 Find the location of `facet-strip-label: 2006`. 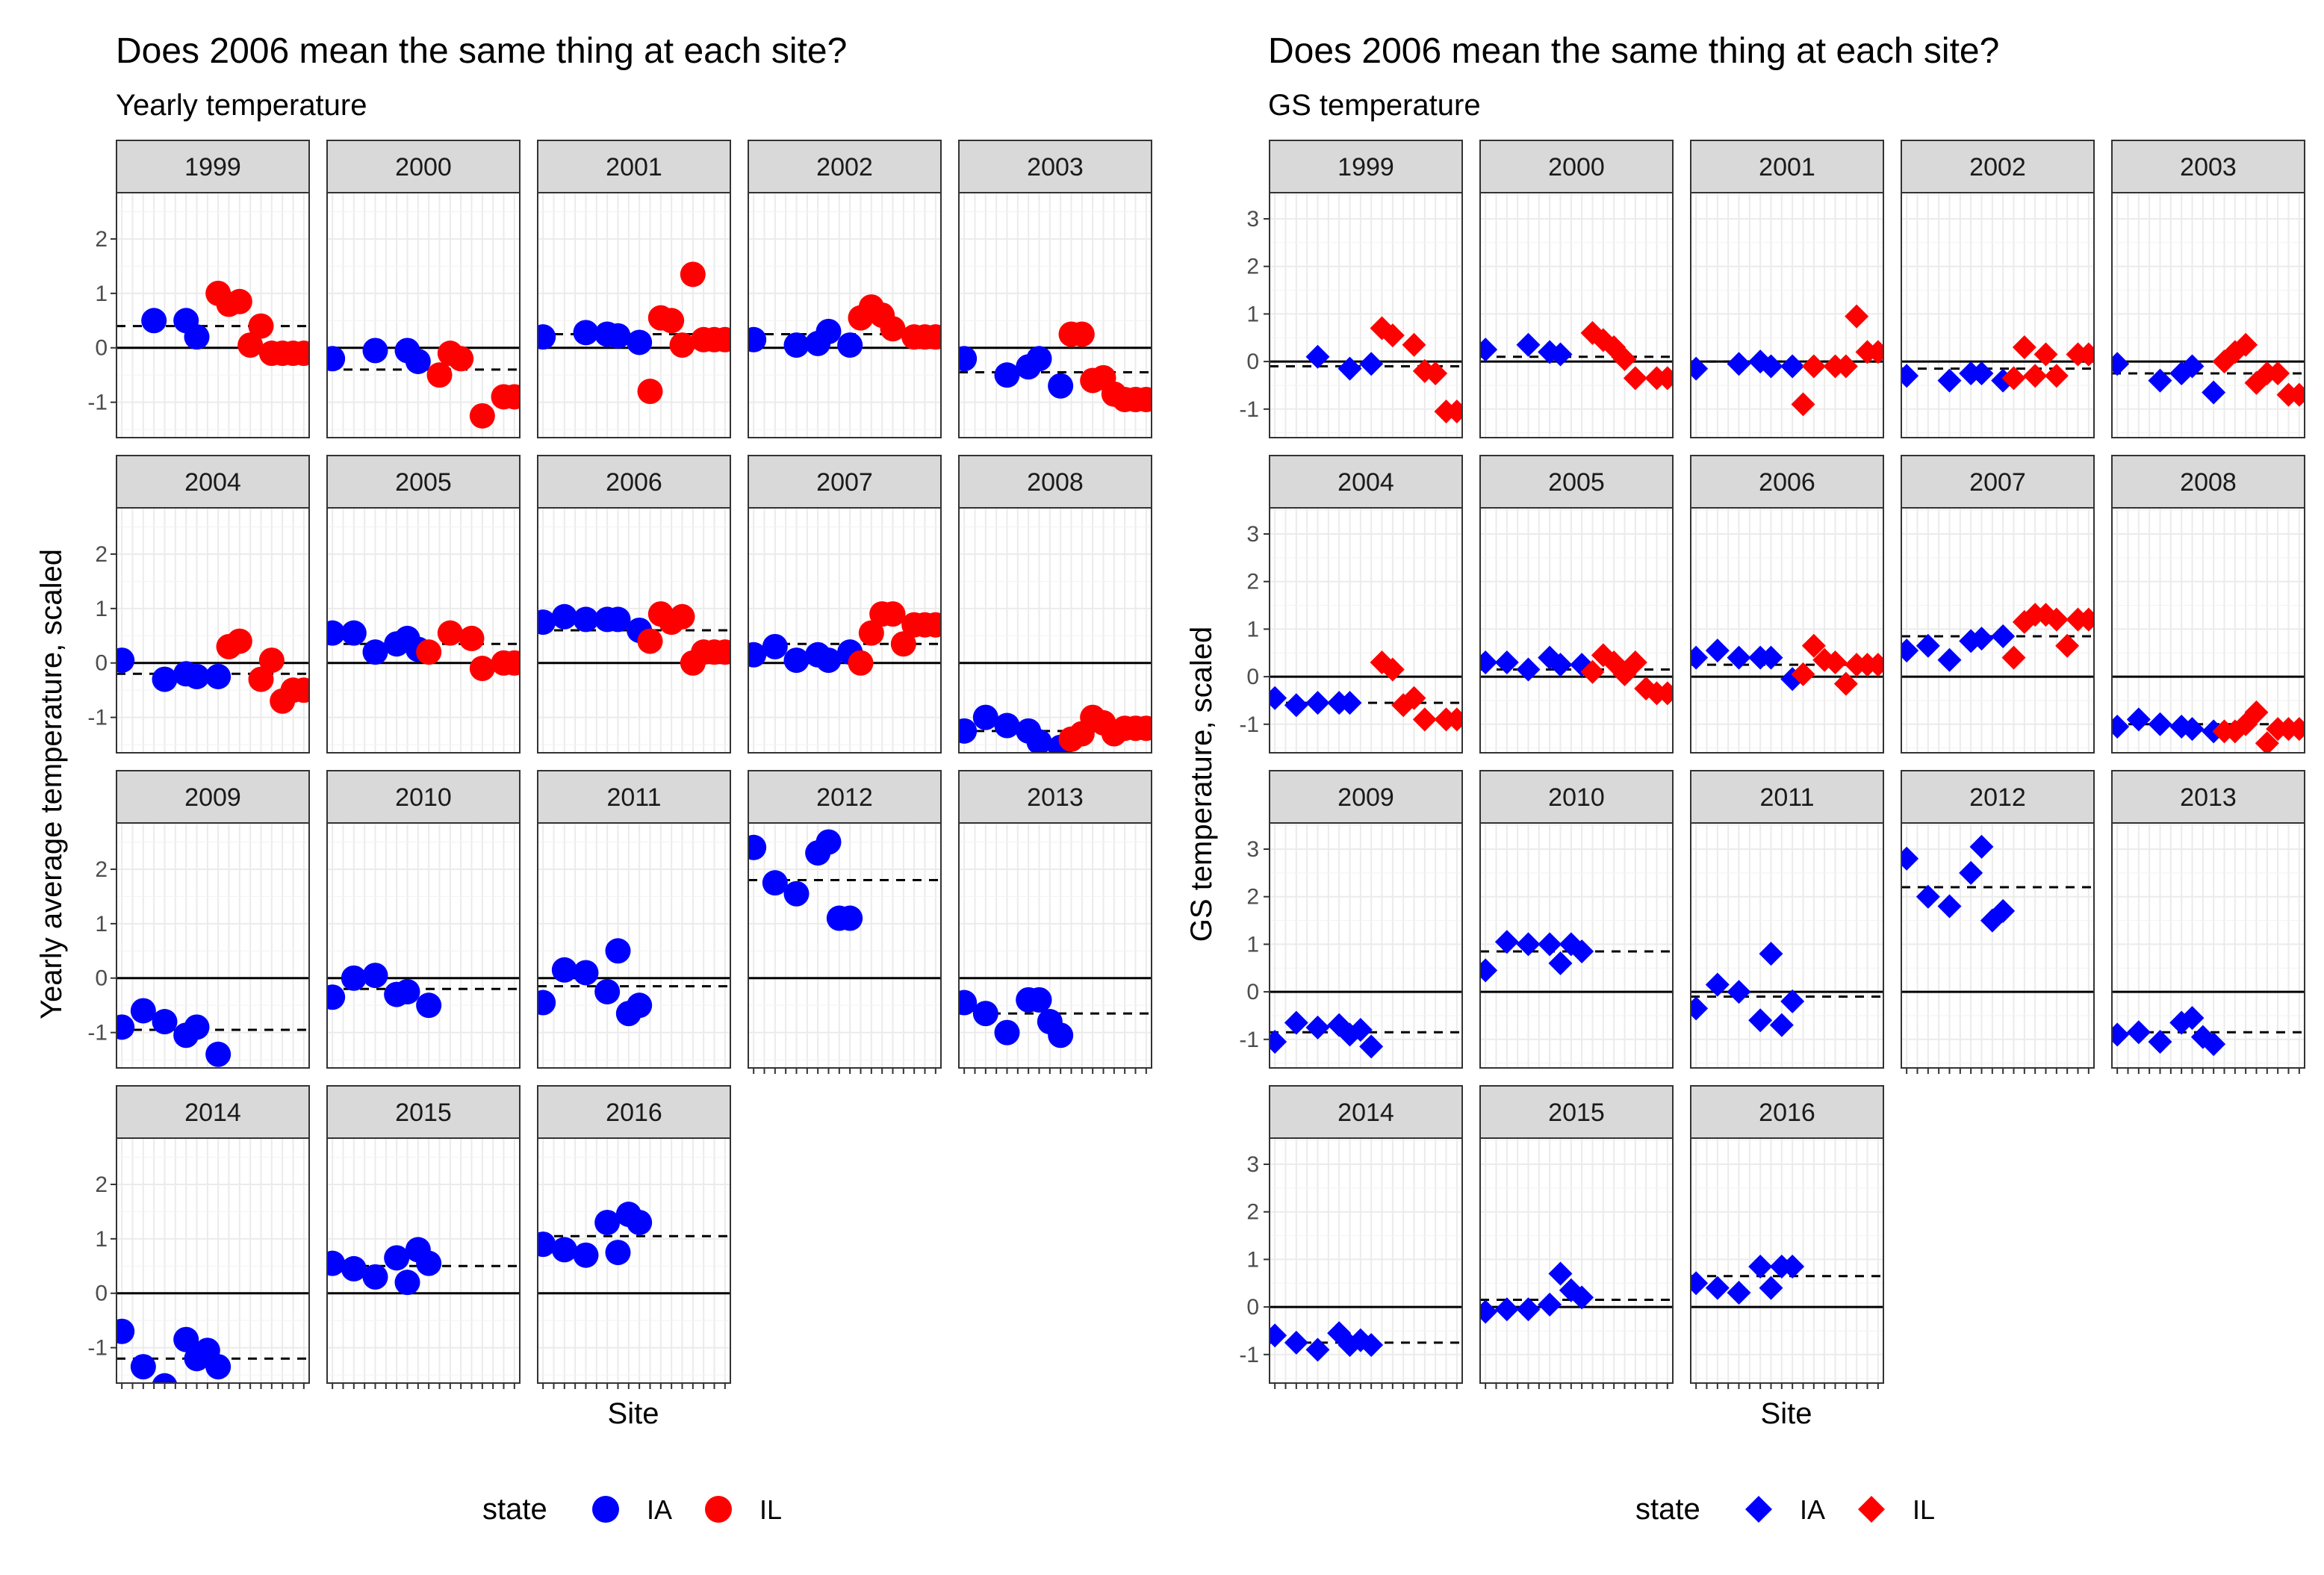

facet-strip-label: 2006 is located at coordinates (1787, 482).